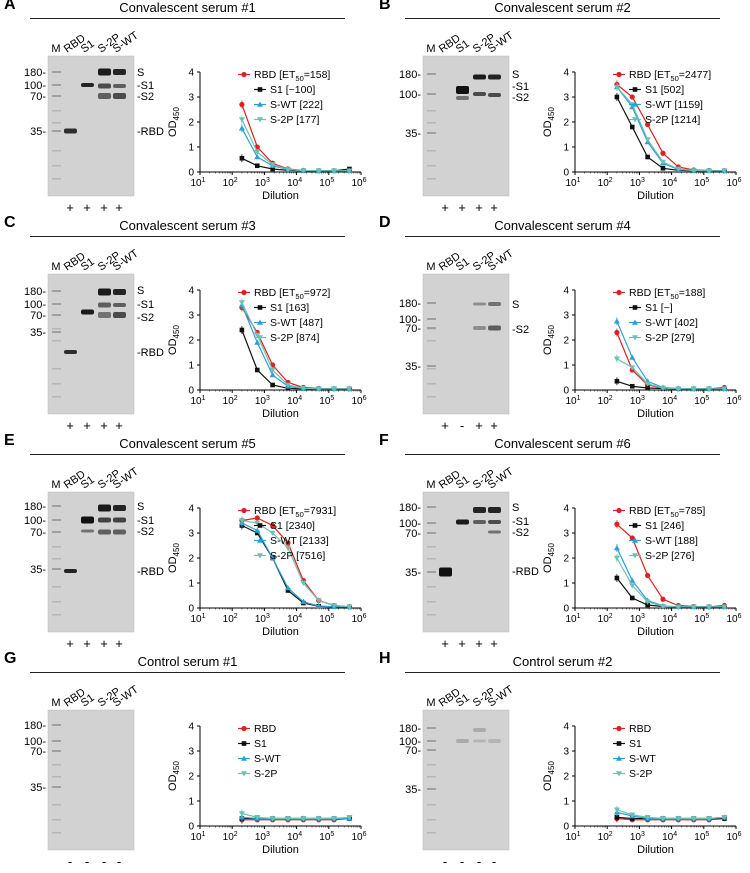 Image resolution: width=750 pixels, height=873 pixels. What do you see at coordinates (566, 777) in the screenshot?
I see `y-tick-label: 2` at bounding box center [566, 777].